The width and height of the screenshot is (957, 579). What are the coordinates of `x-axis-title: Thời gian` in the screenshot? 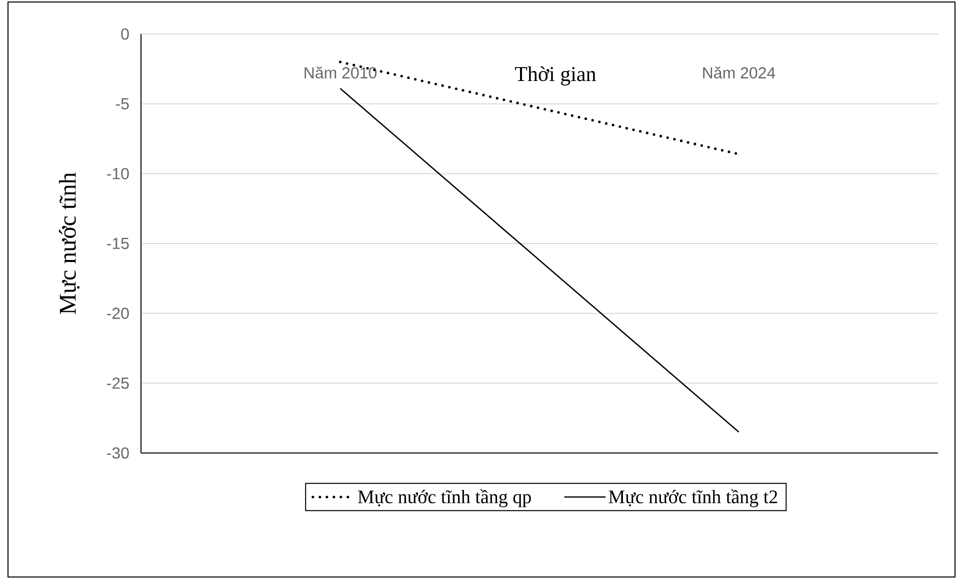 It's located at (555, 76).